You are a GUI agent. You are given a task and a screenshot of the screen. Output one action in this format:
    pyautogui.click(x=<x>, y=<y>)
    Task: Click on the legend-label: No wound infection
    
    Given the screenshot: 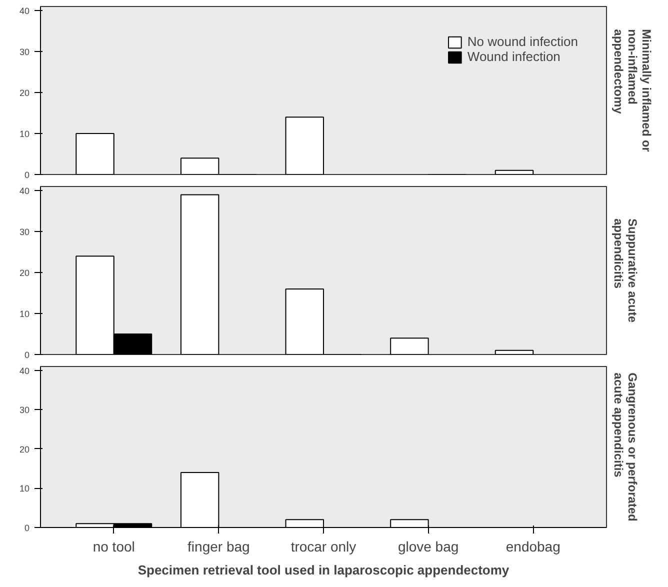 What is the action you would take?
    pyautogui.click(x=522, y=41)
    